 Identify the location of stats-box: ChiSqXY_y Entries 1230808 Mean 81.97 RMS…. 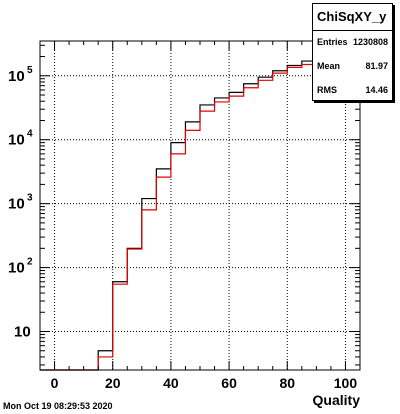
(352, 52).